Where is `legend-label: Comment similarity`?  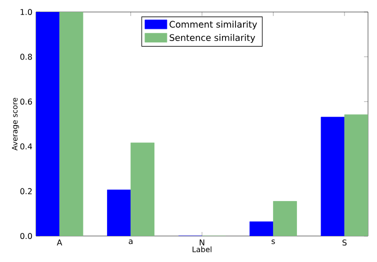 legend-label: Comment similarity is located at coordinates (214, 25).